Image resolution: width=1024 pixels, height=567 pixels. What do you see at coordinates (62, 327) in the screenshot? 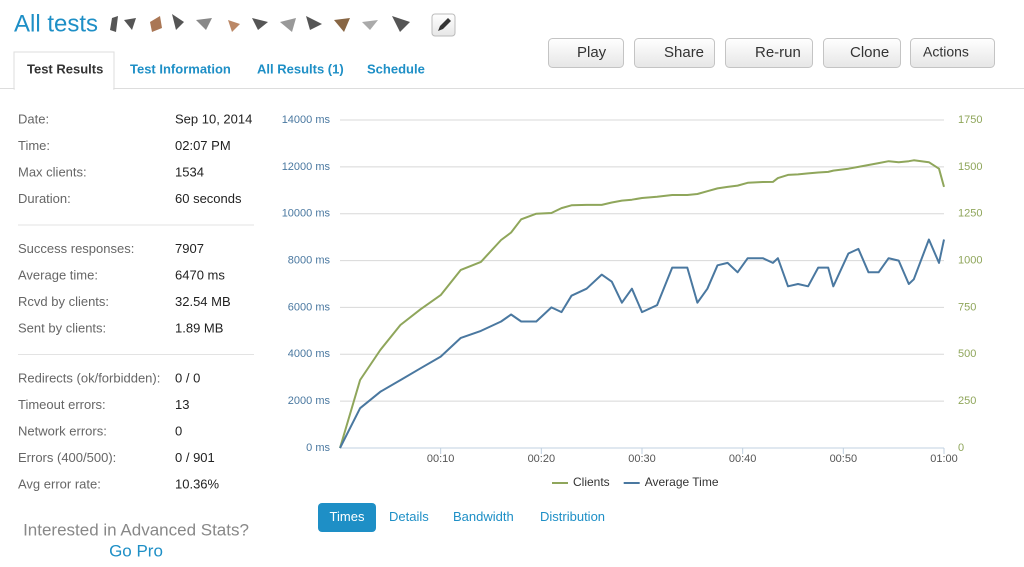
I see `stat-label: Sent by clients:` at bounding box center [62, 327].